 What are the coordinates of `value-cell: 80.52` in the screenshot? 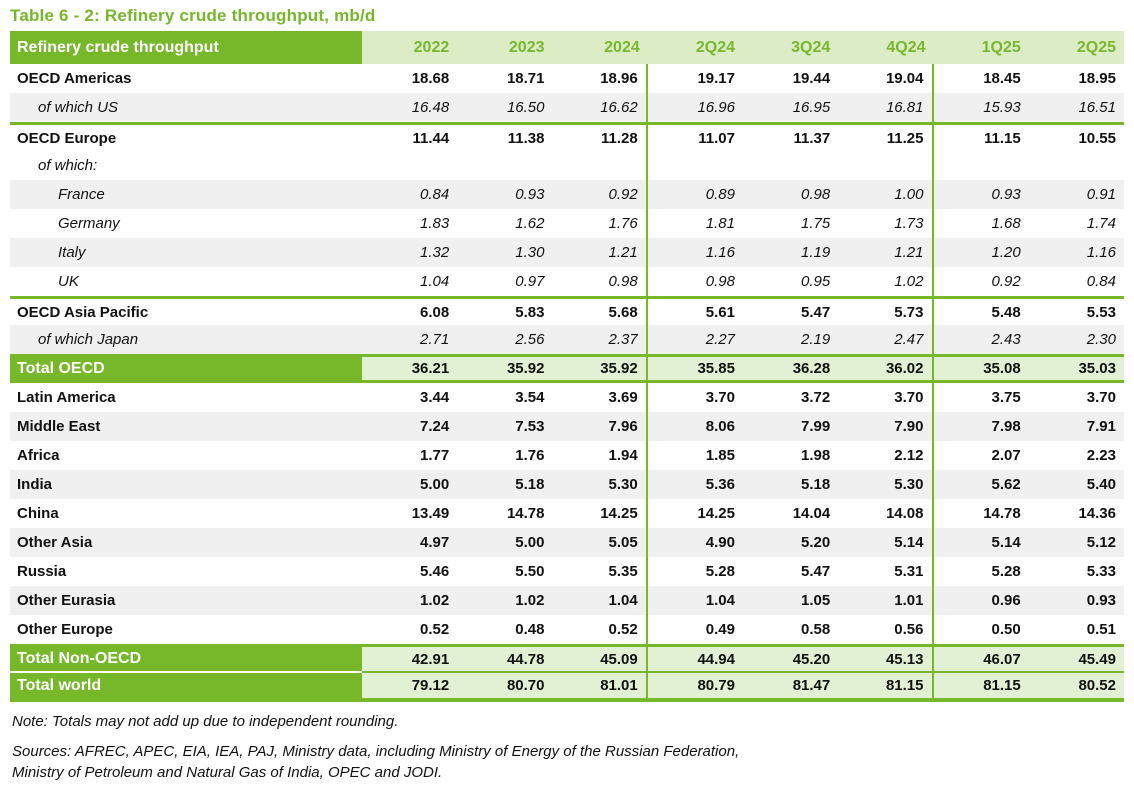 It's located at (1076, 687).